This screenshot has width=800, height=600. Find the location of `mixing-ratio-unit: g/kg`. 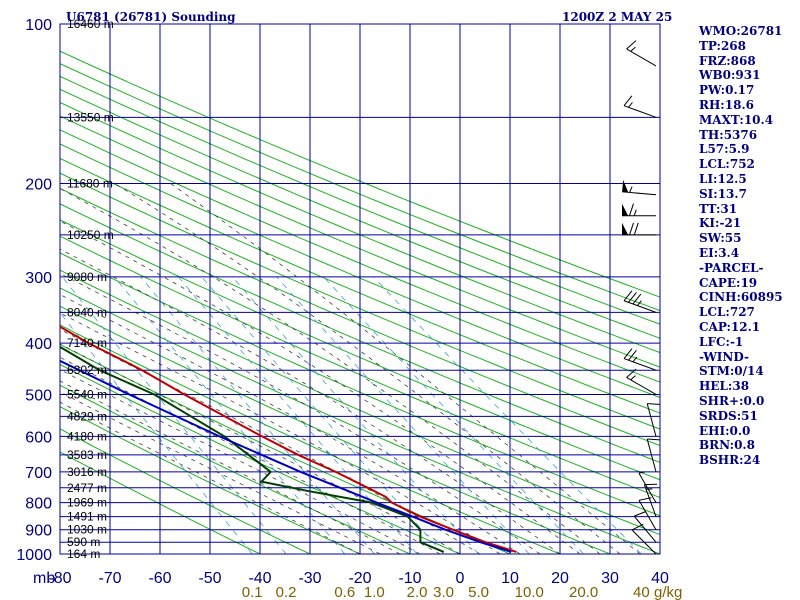

mixing-ratio-unit: g/kg is located at coordinates (668, 592).